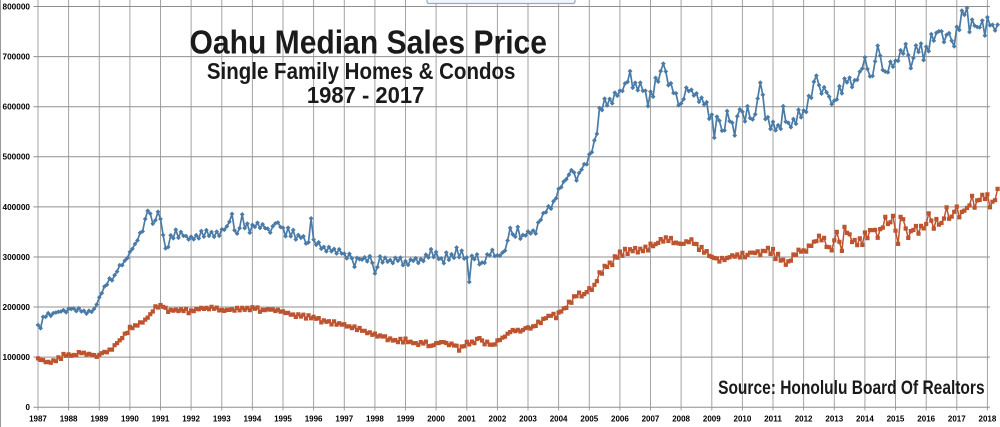 This screenshot has height=427, width=1000. I want to click on svg-text: 1987 - 2017, so click(366, 95).